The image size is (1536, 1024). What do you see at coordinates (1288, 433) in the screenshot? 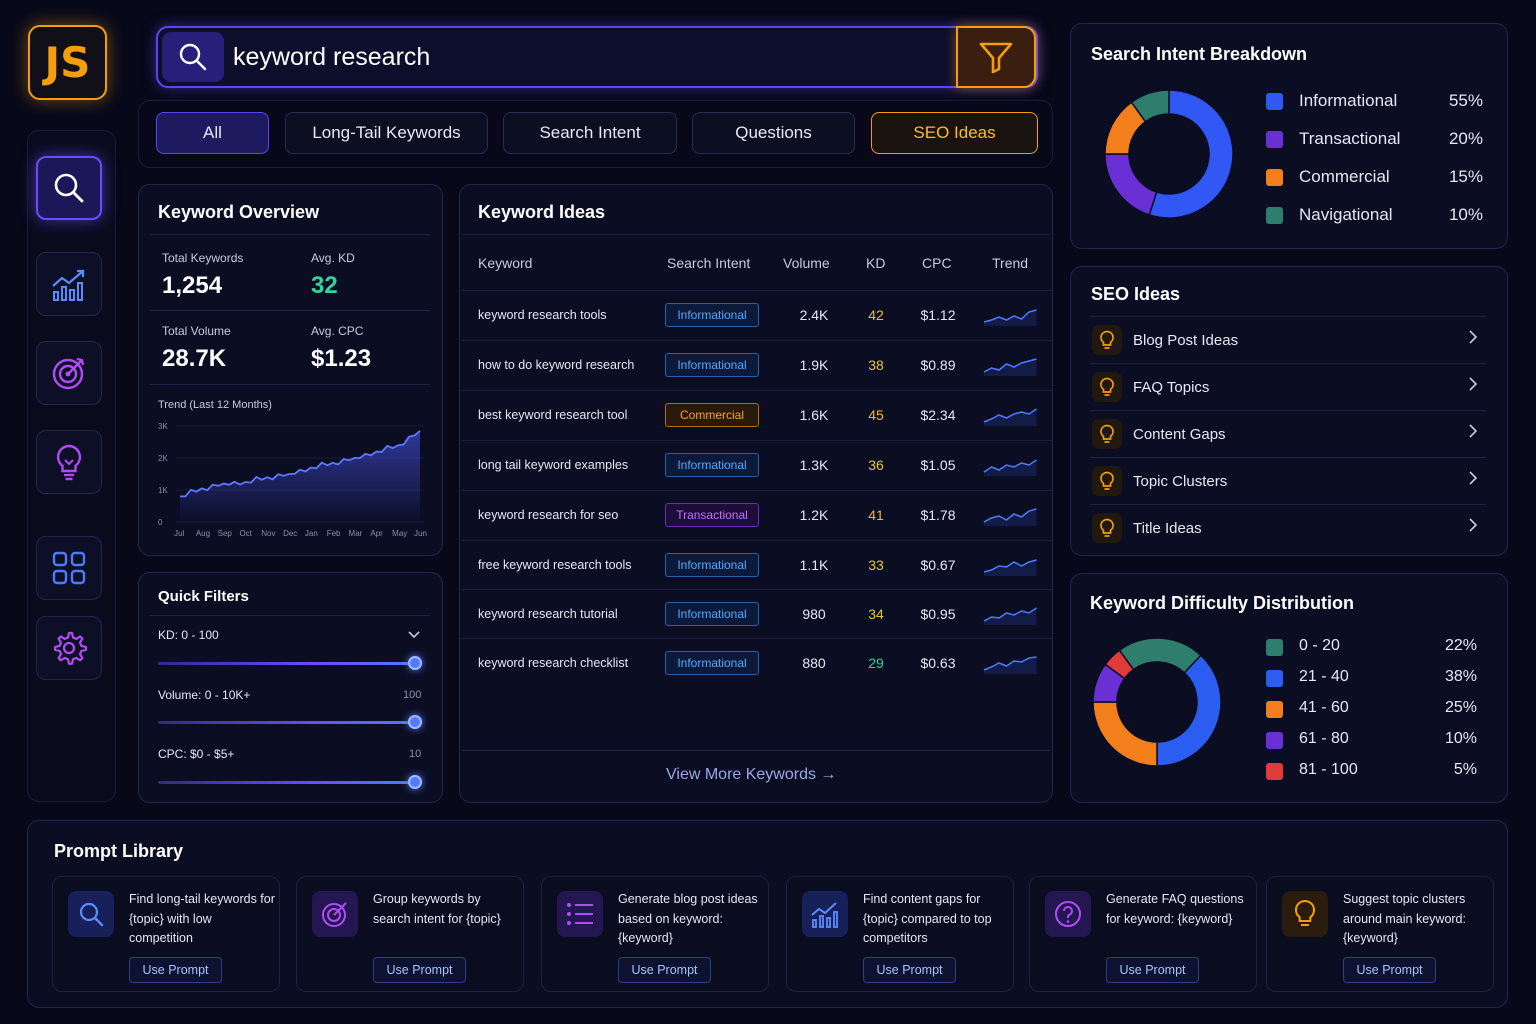
I see `seo-idea-item: Content Gaps` at bounding box center [1288, 433].